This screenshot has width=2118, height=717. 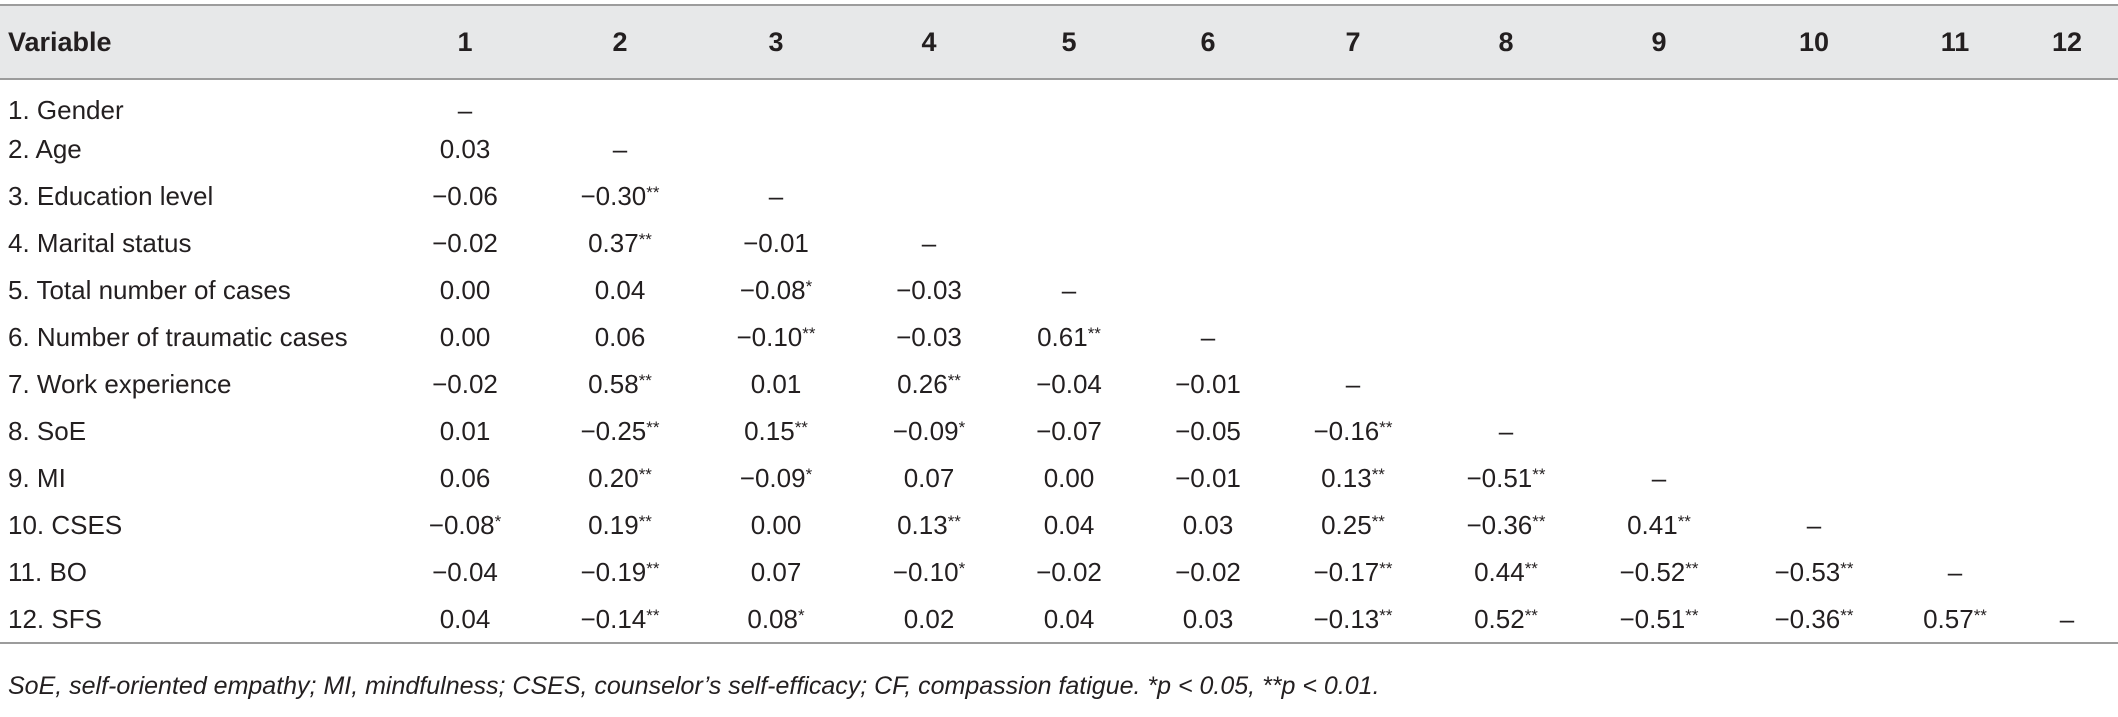 What do you see at coordinates (465, 572) in the screenshot?
I see `table-cell: −0.04` at bounding box center [465, 572].